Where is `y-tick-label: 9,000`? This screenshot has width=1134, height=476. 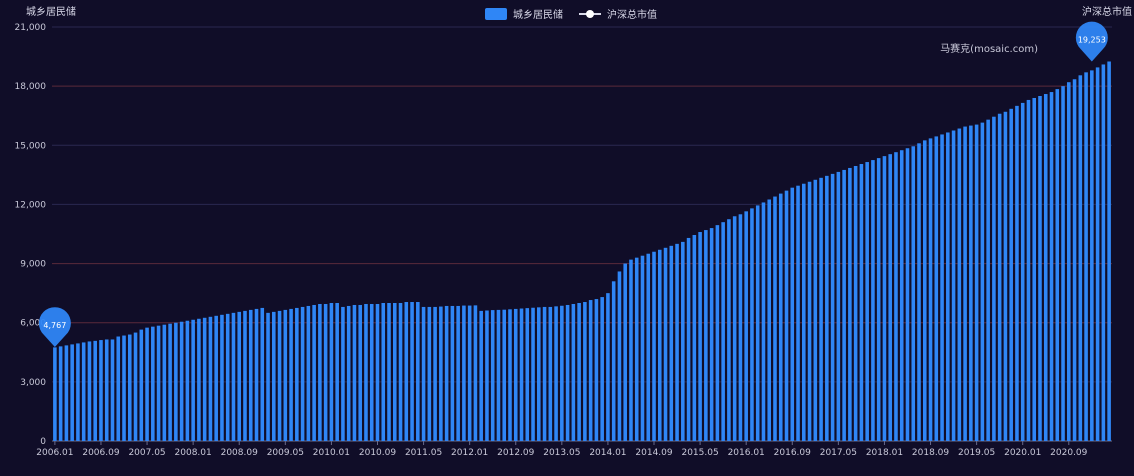 y-tick-label: 9,000 is located at coordinates (33, 265).